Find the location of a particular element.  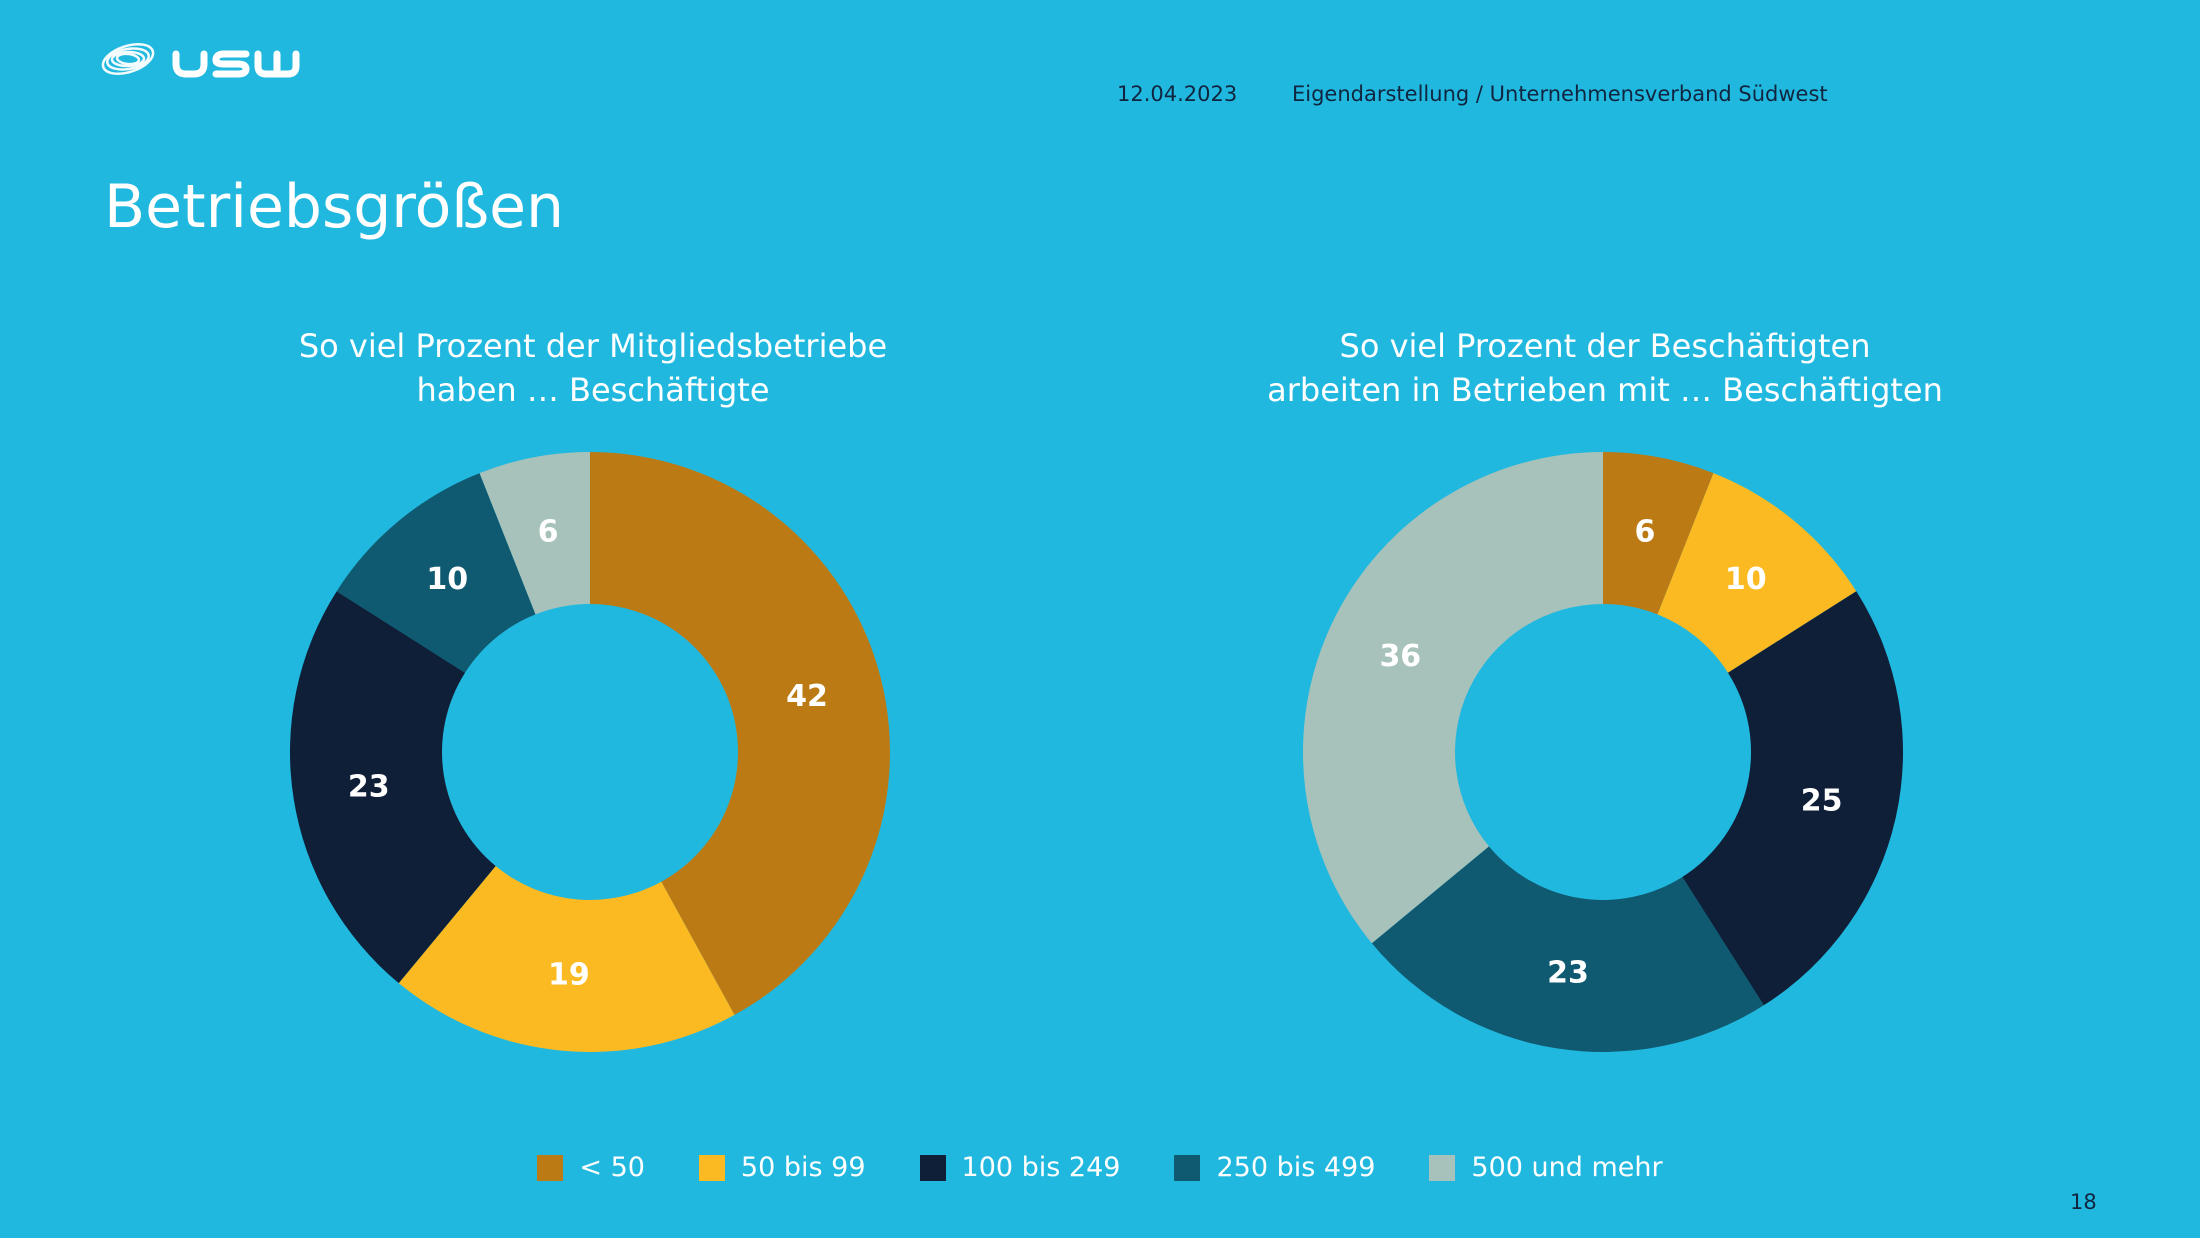

legend-label: 250 bis 499 is located at coordinates (1296, 1167).